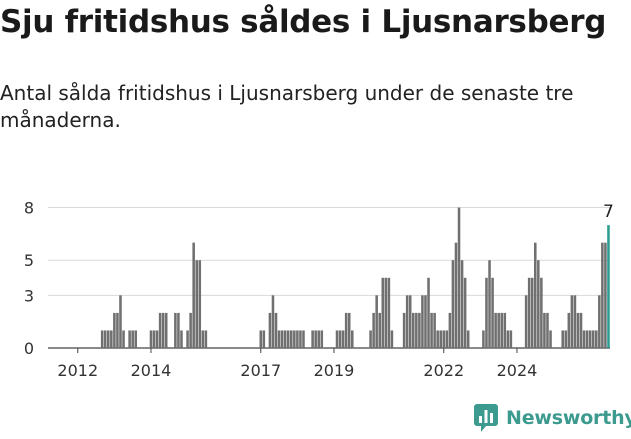 The width and height of the screenshot is (631, 439). I want to click on brand-logo: Newsworthy, so click(552, 418).